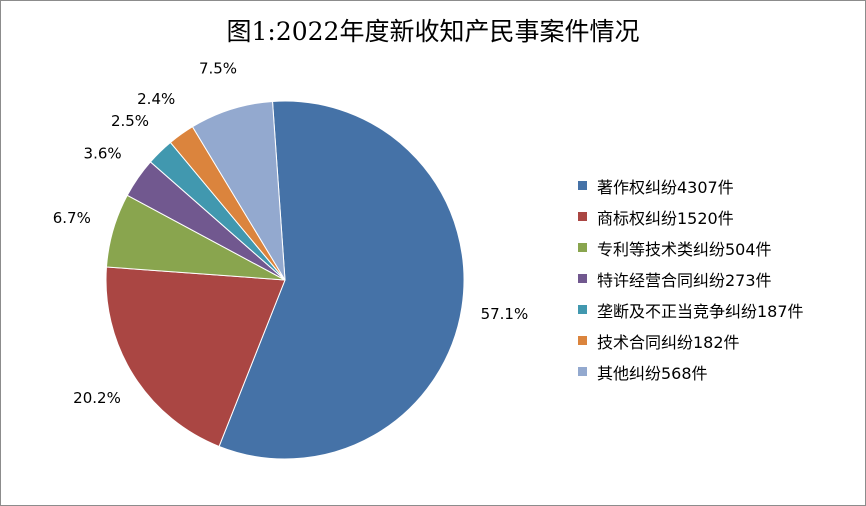 Image resolution: width=866 pixels, height=506 pixels. Describe the element at coordinates (665, 218) in the screenshot. I see `legend-label: 商标权纠纷1520件` at that location.